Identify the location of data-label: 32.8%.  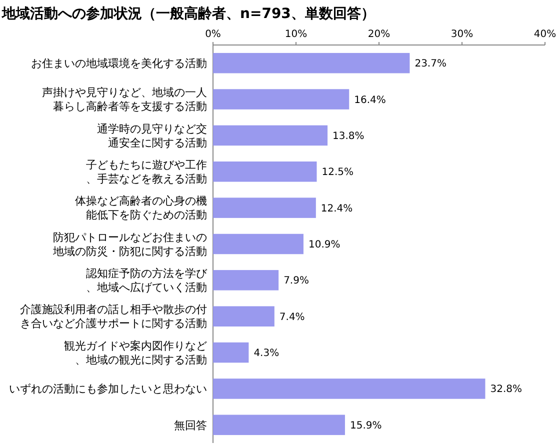
(506, 390).